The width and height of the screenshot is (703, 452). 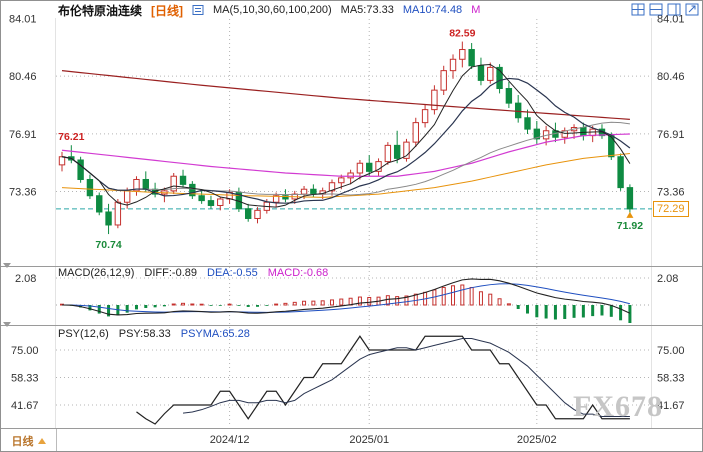 I want to click on macd-panel-collapse-icon, so click(x=7, y=265).